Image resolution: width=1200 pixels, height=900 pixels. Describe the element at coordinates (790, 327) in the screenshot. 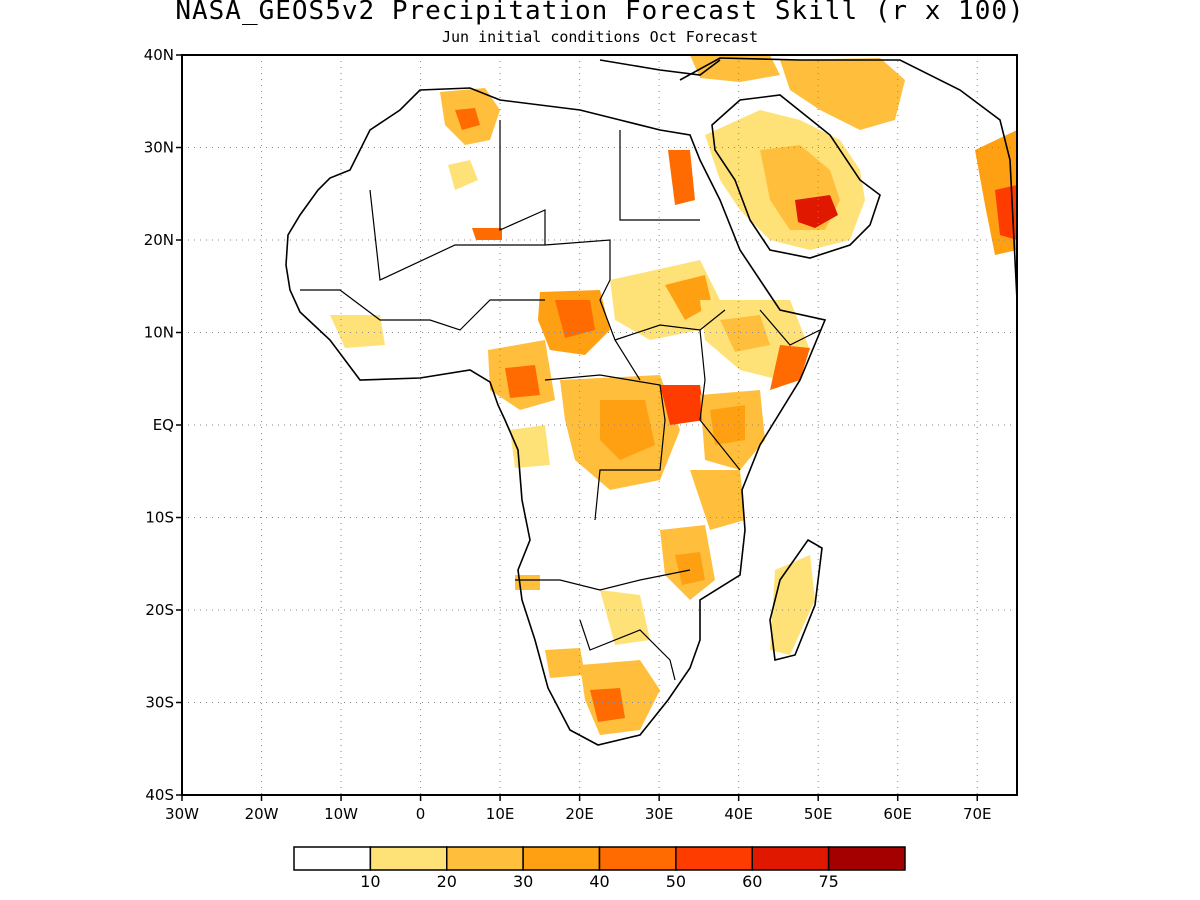

I see `border-ethiopia-somalia` at that location.